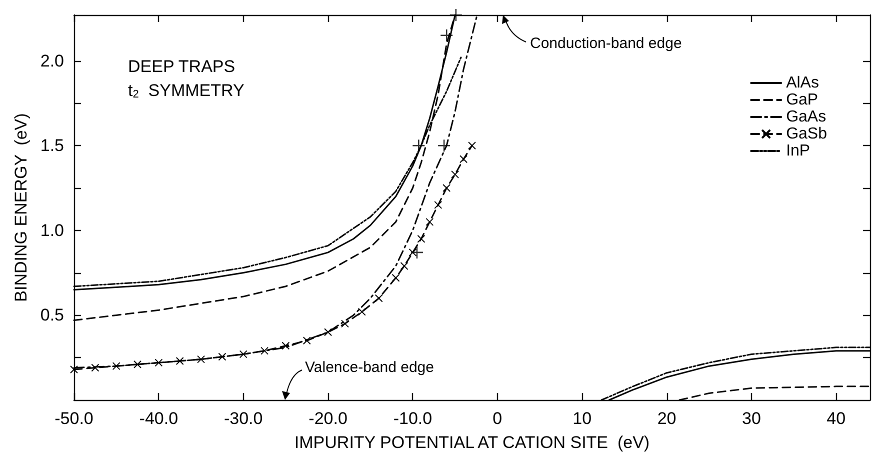 The image size is (872, 456). I want to click on x-tick-label: -10.0, so click(412, 418).